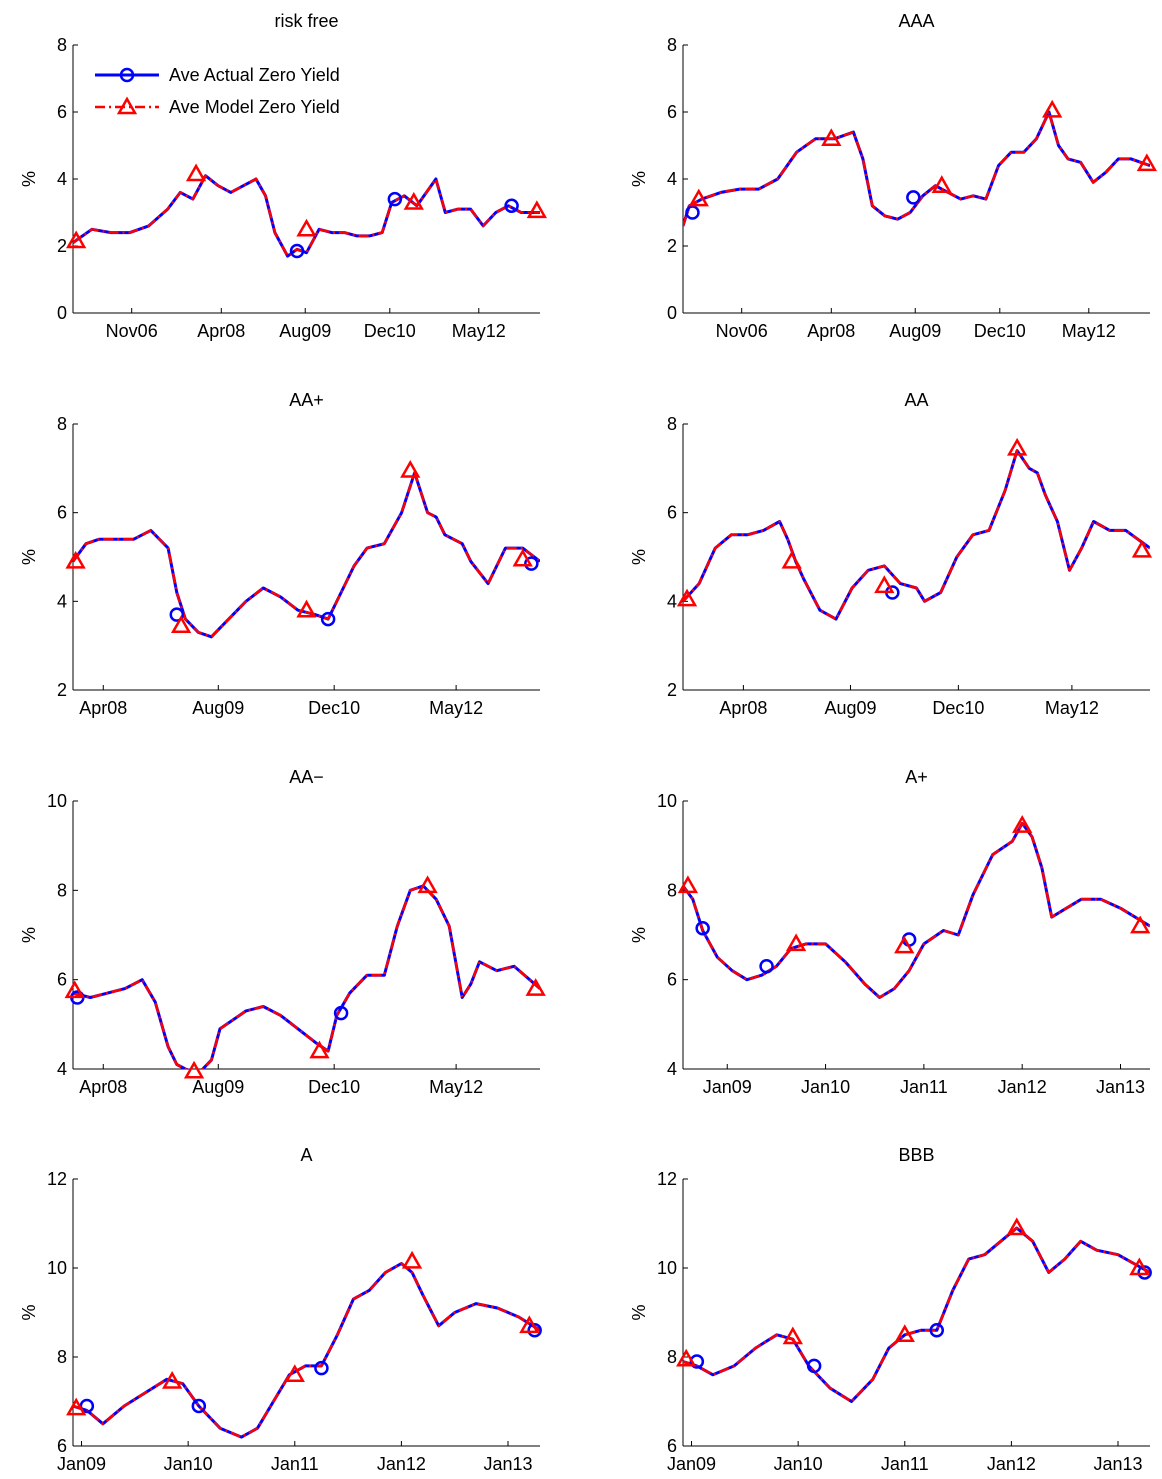 This screenshot has height=1479, width=1162. I want to click on chart-title: BBB, so click(916, 1155).